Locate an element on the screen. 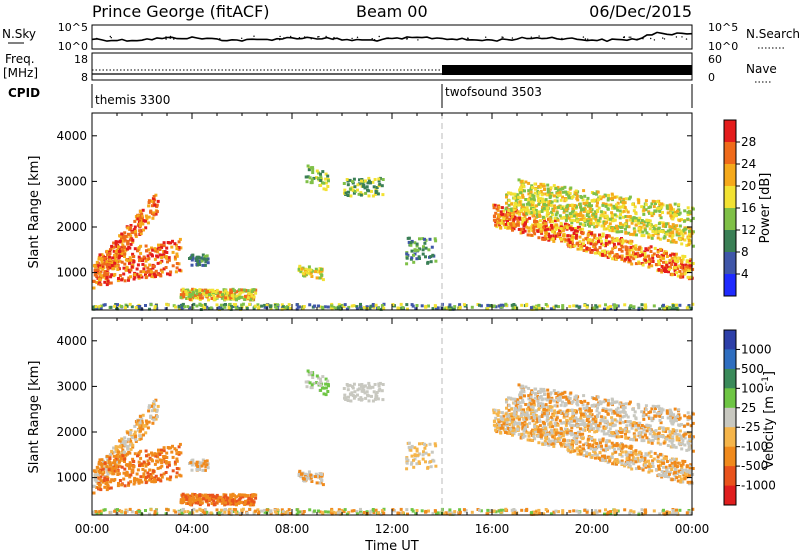  power-colorbar-tick-label: 24 is located at coordinates (748, 164).